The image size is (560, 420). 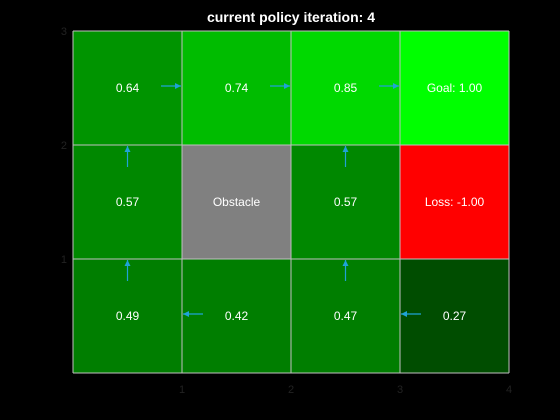 What do you see at coordinates (291, 17) in the screenshot?
I see `chart-title: current policy iteration: 4` at bounding box center [291, 17].